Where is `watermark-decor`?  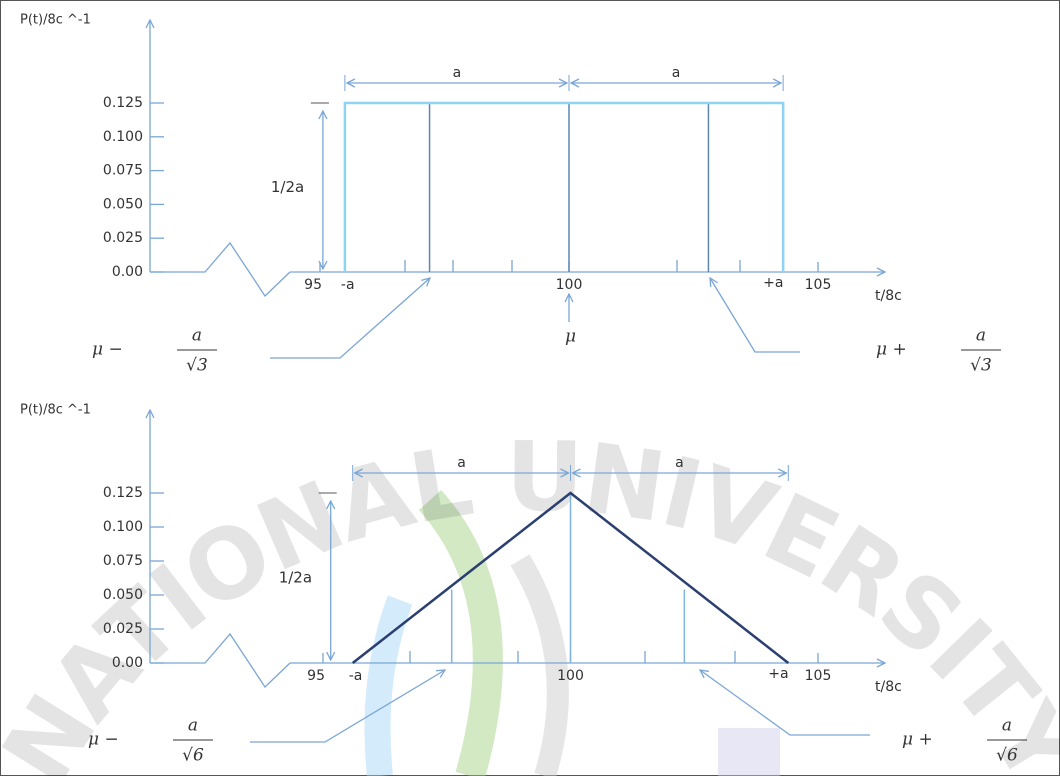
watermark-decor is located at coordinates (572, 632).